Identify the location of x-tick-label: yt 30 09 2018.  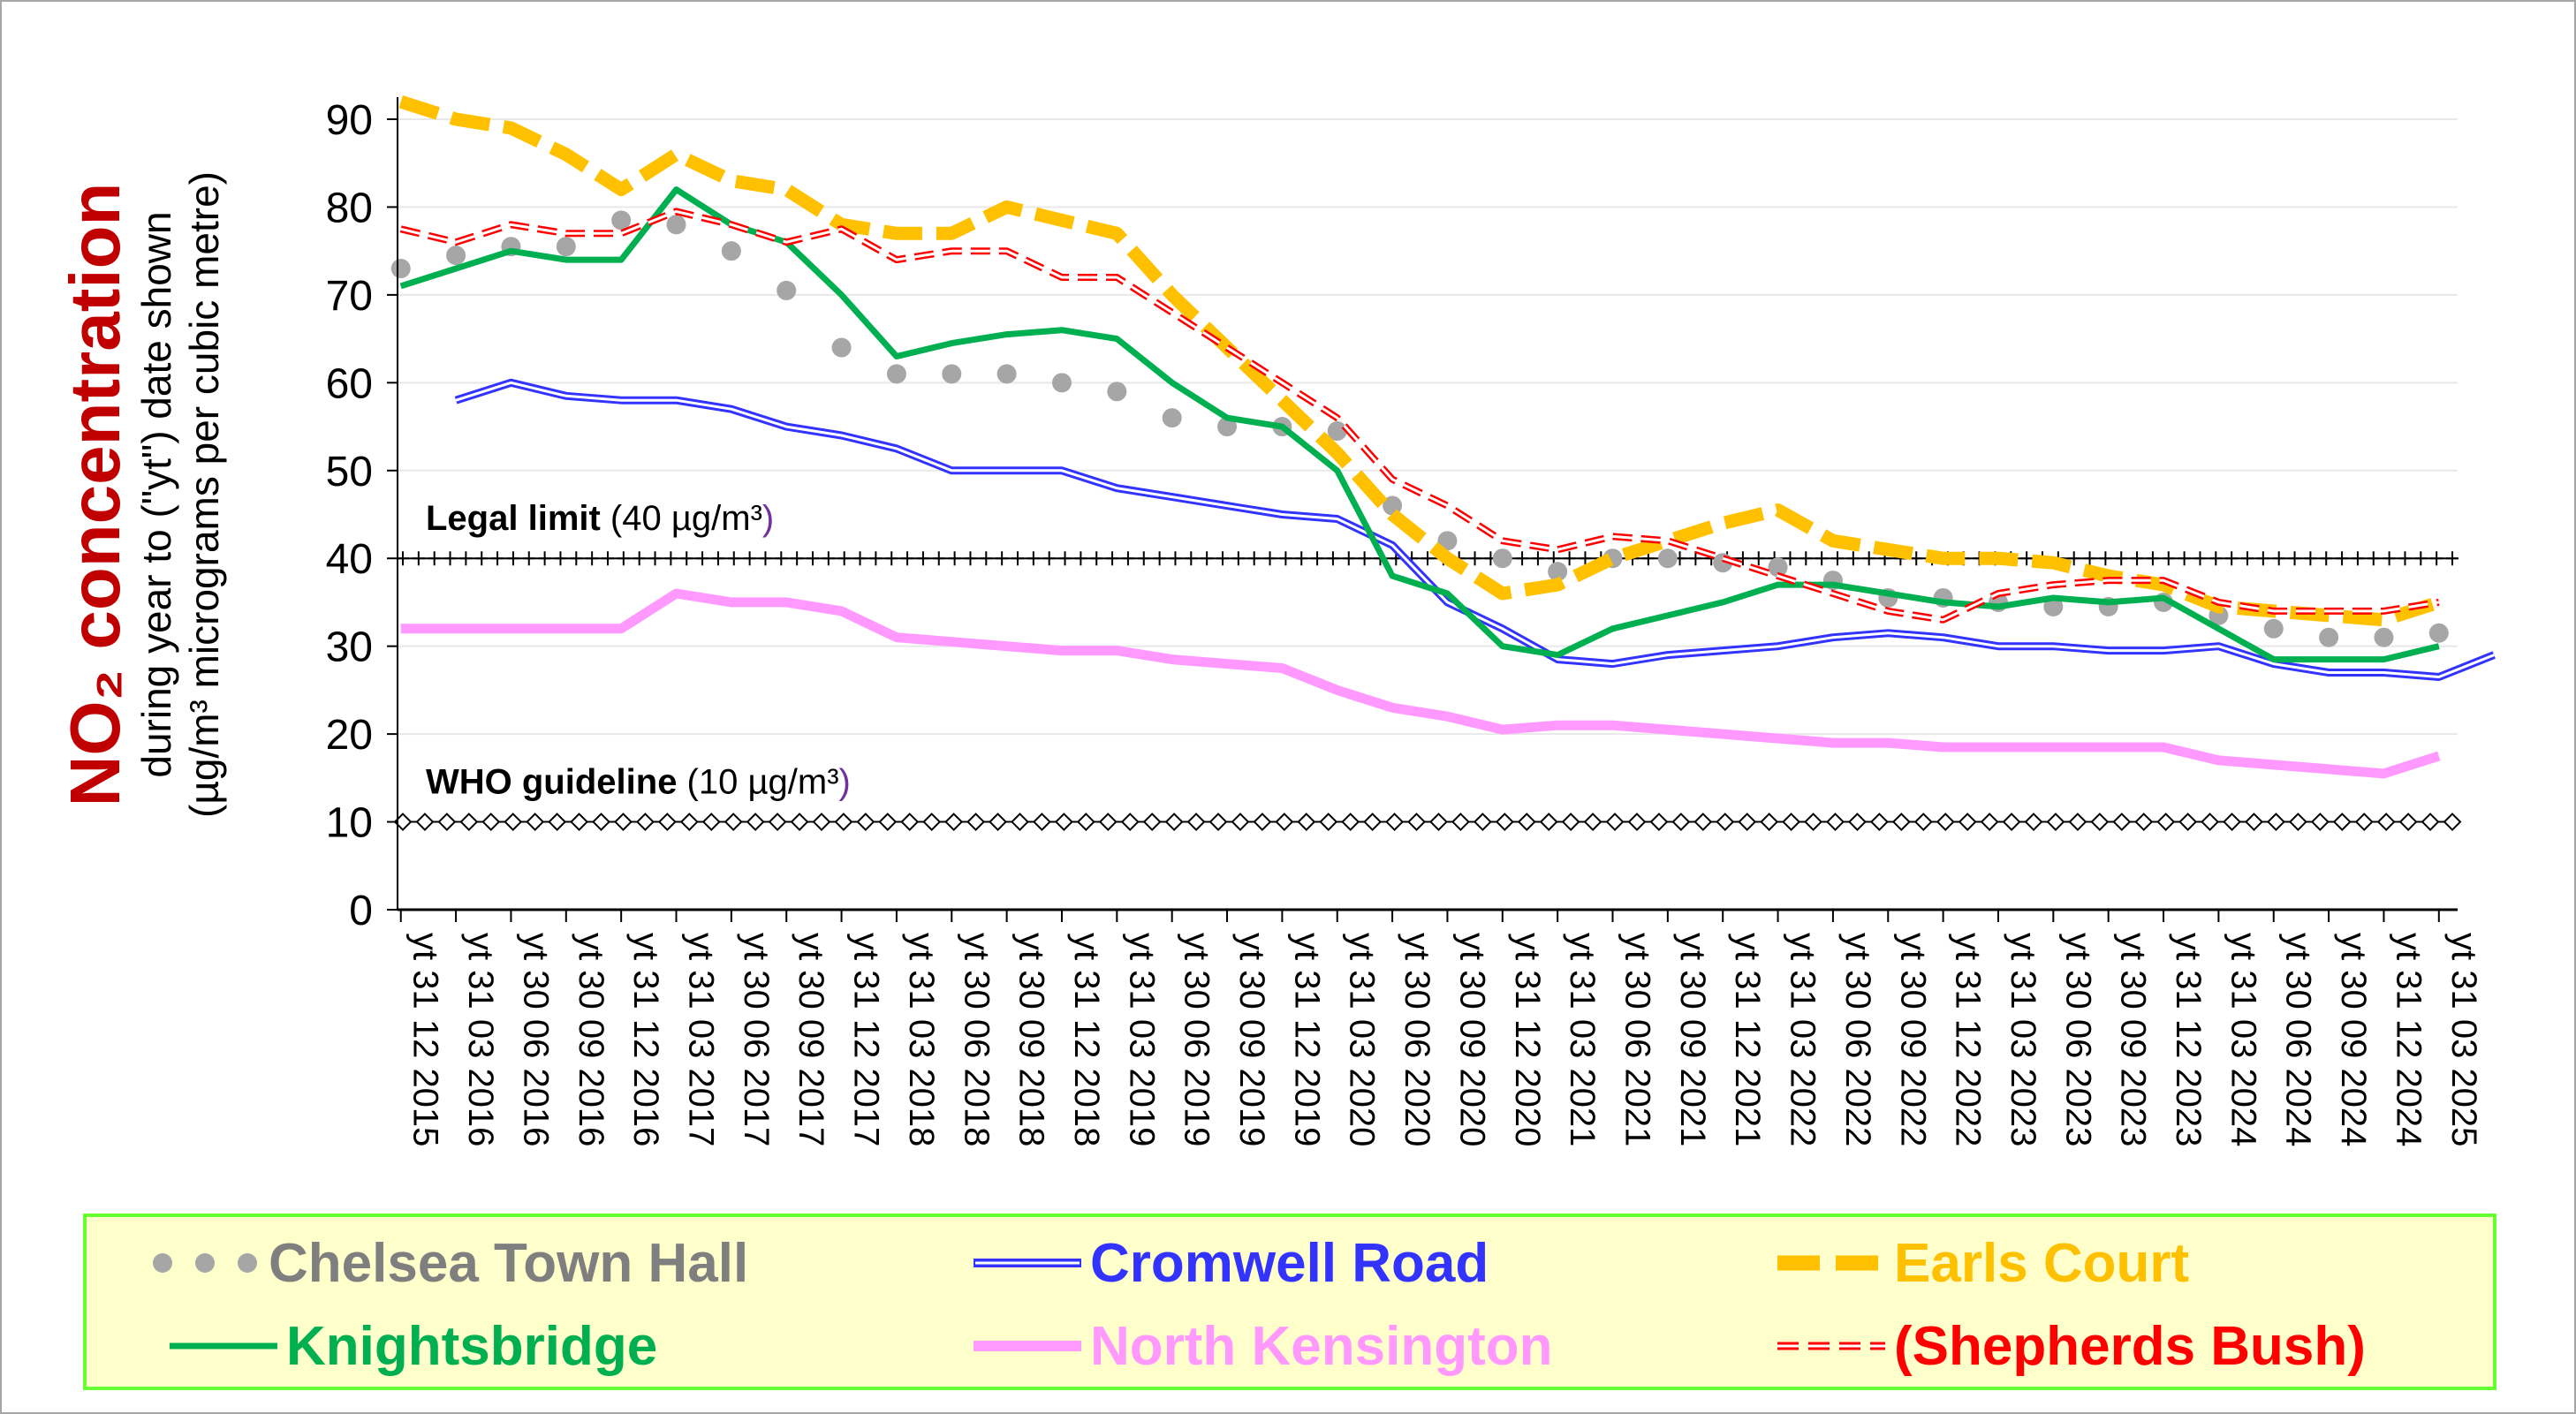
(1032, 1039).